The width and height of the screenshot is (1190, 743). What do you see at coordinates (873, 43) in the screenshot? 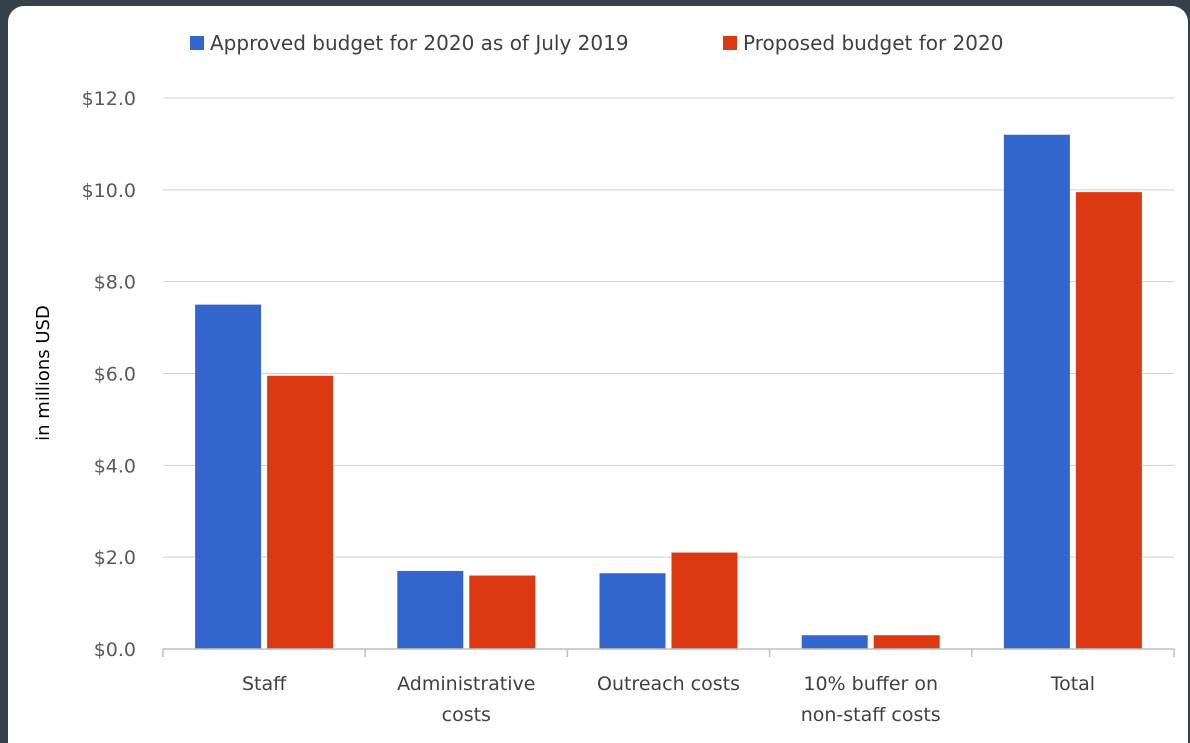
I see `legend-label: Proposed budget for 2020` at bounding box center [873, 43].